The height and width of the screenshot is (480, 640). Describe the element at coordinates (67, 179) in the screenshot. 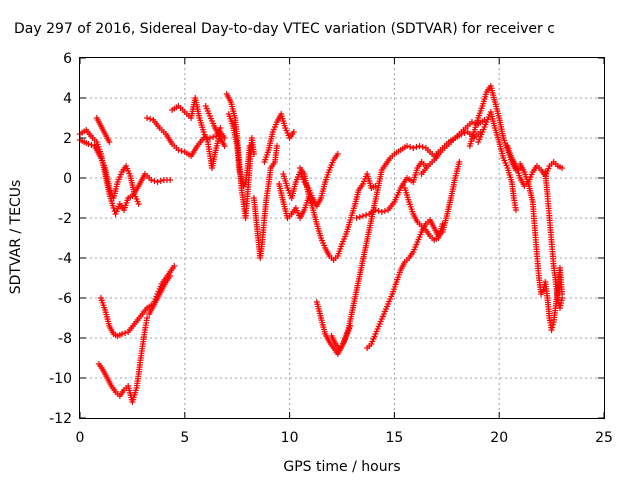

I see `y-tick-label: 0` at that location.